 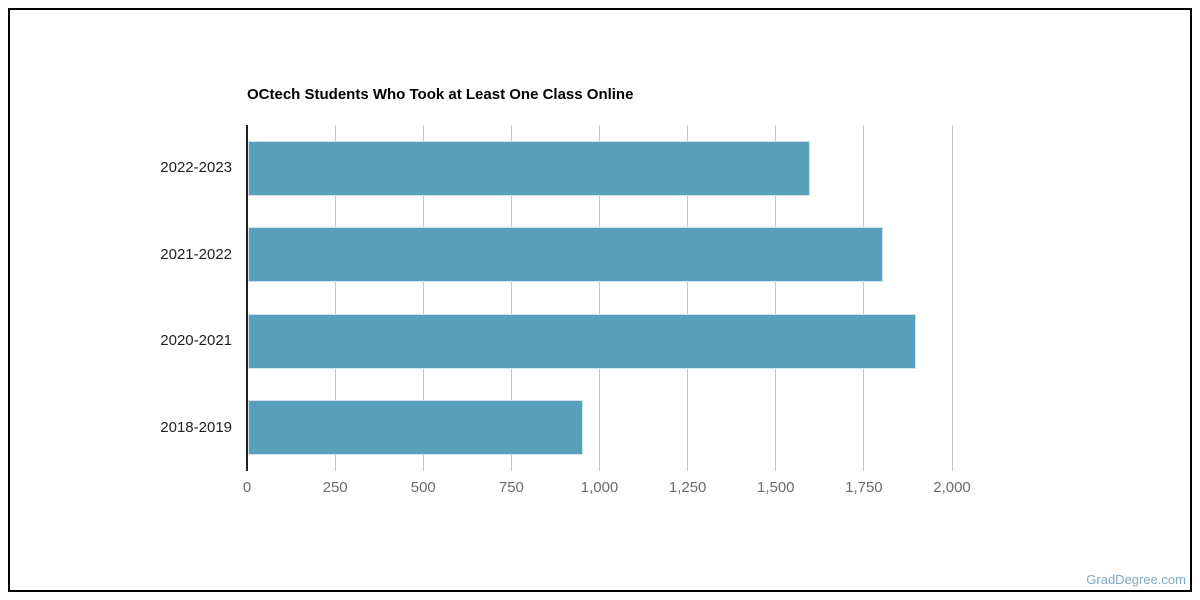 I want to click on y-label-2018-2019: 2018-2019, so click(x=196, y=427).